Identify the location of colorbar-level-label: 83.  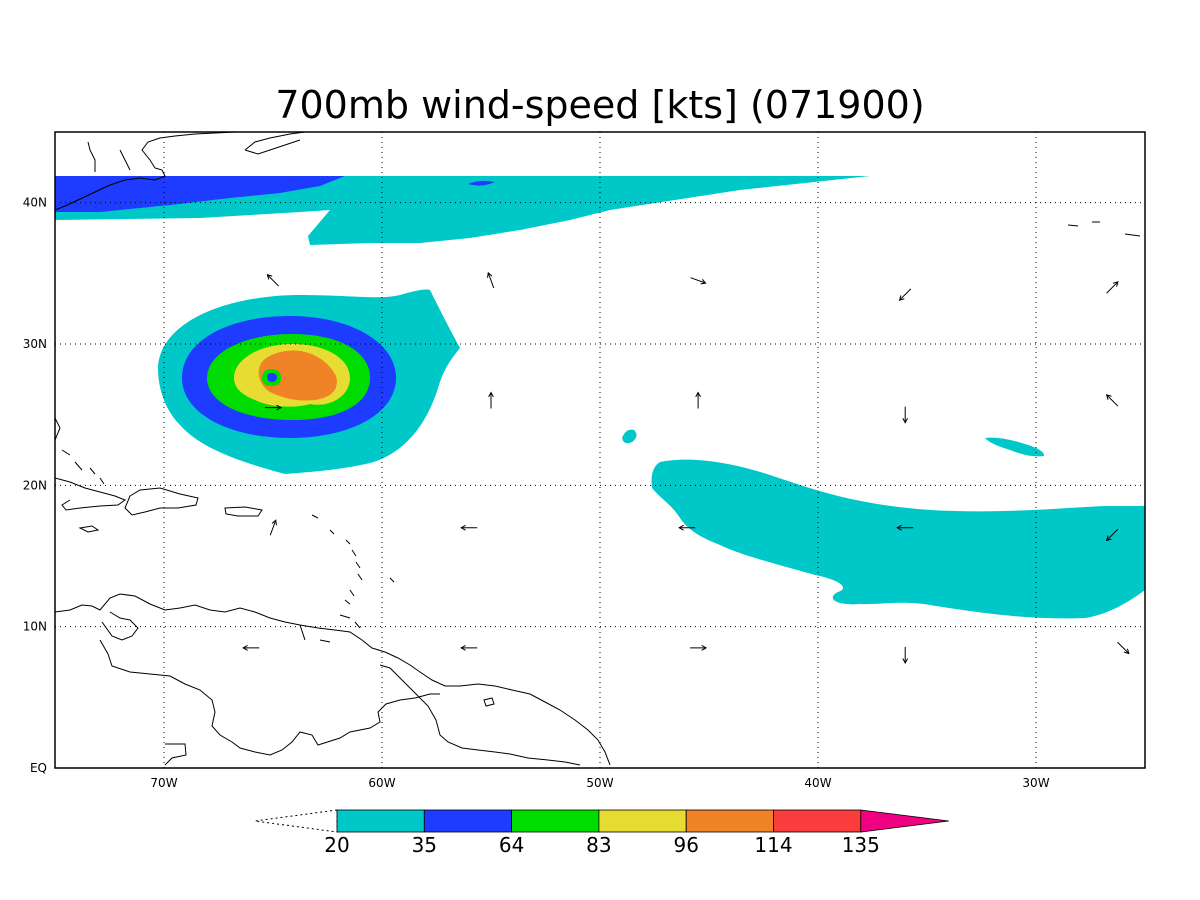
(598, 845).